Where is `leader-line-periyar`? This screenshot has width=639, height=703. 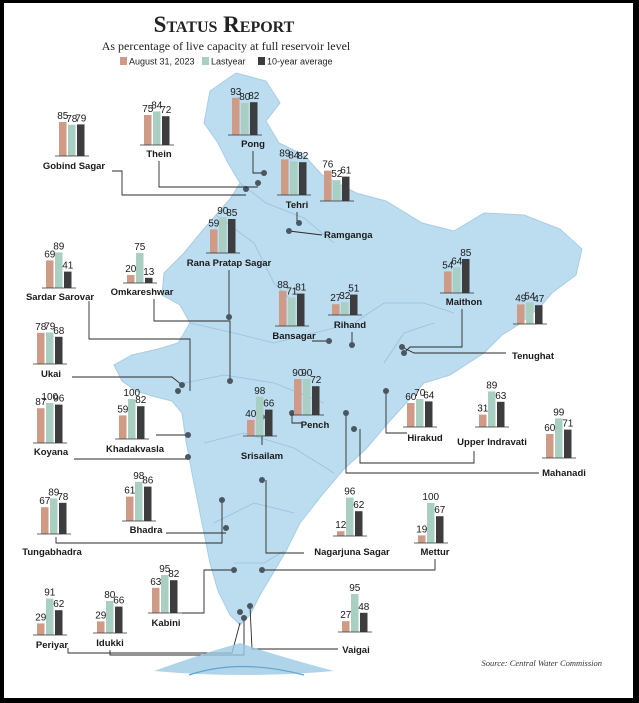 leader-line-periyar is located at coordinates (154, 638).